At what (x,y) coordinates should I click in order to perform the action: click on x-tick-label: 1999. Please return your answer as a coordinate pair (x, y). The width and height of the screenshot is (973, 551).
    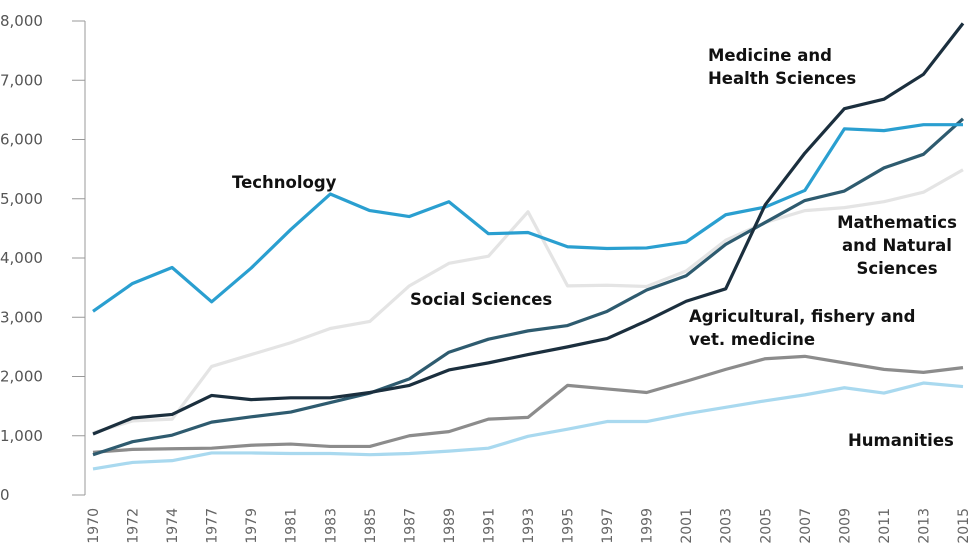
    Looking at the image, I should click on (648, 526).